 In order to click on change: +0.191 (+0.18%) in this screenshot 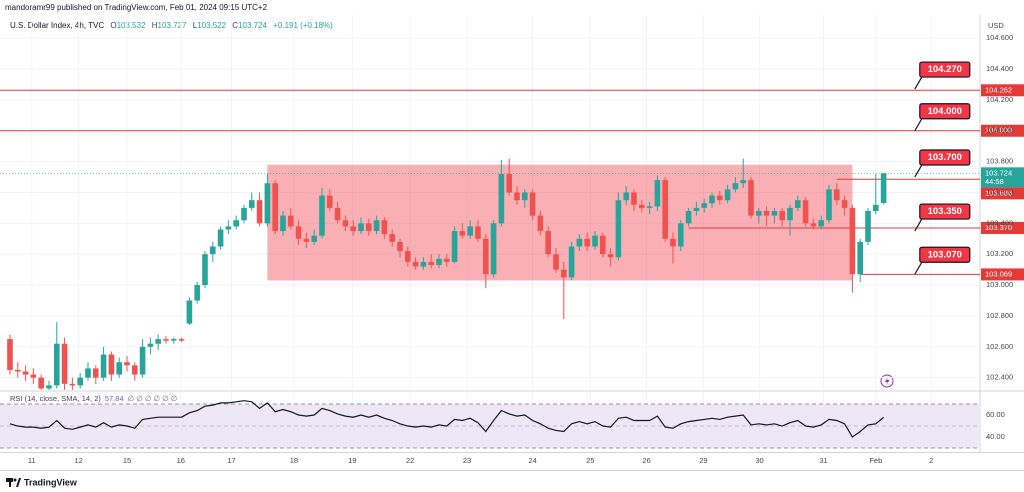, I will do `click(303, 25)`.